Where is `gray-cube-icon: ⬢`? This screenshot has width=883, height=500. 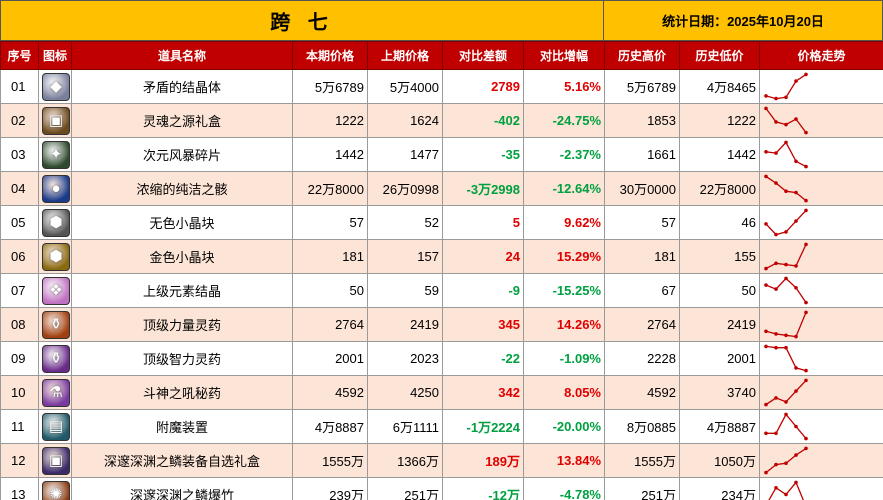 gray-cube-icon: ⬢ is located at coordinates (56, 222).